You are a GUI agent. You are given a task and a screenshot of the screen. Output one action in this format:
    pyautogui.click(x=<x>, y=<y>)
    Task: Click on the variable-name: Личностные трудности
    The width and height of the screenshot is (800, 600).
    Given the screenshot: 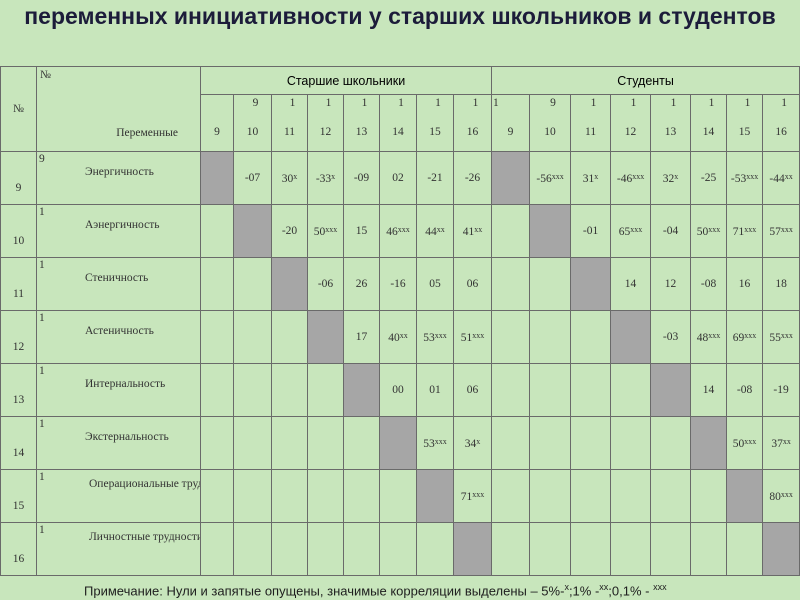 What is the action you would take?
    pyautogui.click(x=145, y=537)
    